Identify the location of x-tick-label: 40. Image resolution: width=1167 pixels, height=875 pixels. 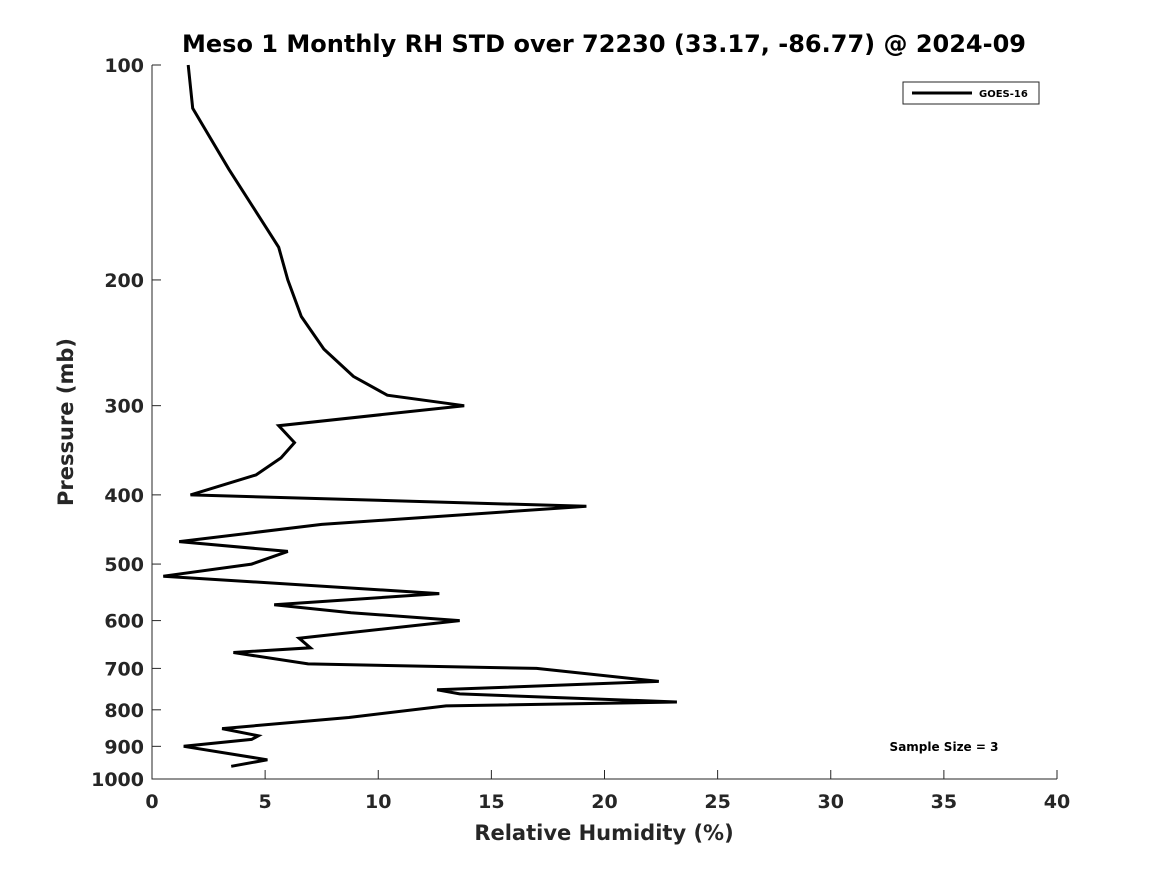
(1057, 802).